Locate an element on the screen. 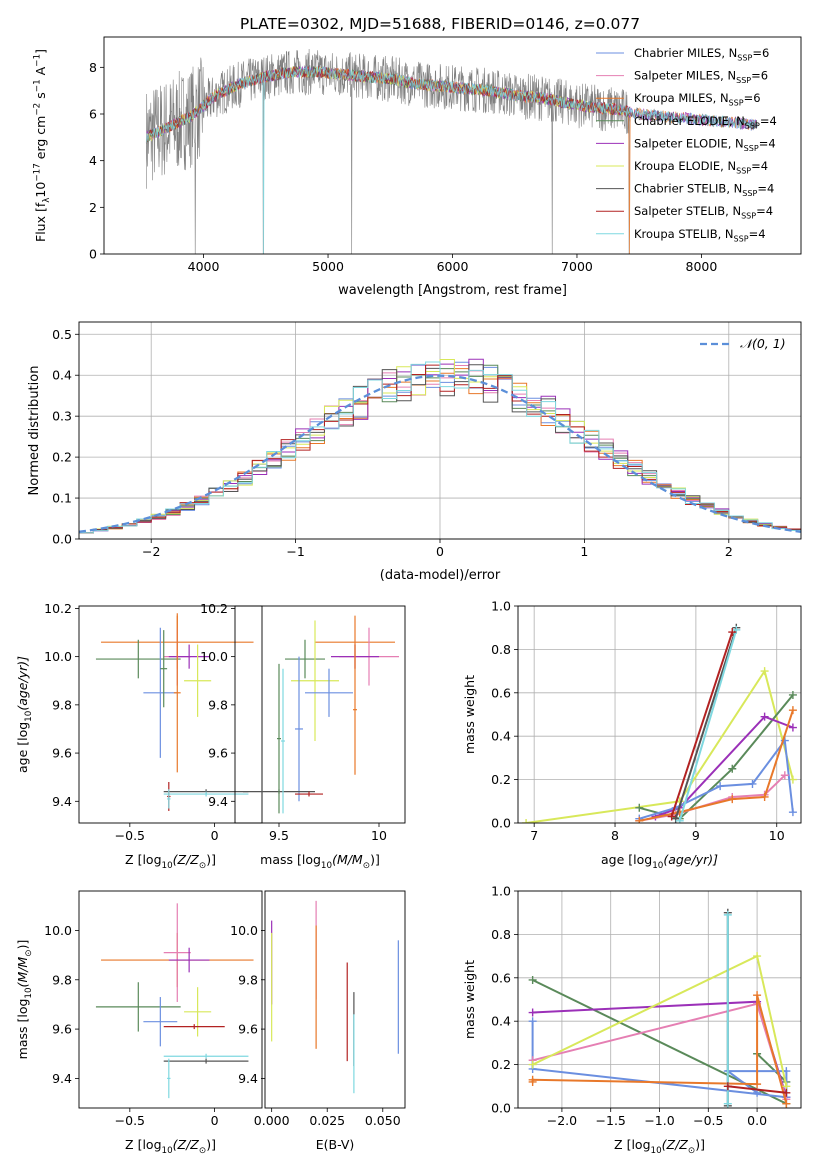 The width and height of the screenshot is (819, 1170). x-axis-label: mass [log10(M/M⊙)] is located at coordinates (320, 861).